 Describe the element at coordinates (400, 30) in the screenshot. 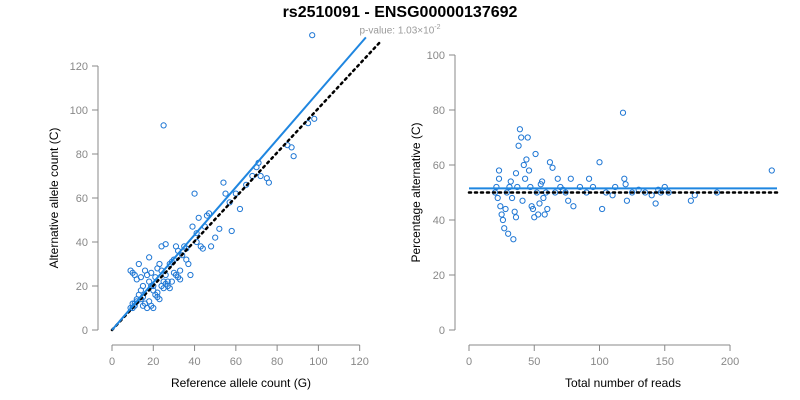

I see `chart-subtitle: p-value: 1.03×10-2` at that location.